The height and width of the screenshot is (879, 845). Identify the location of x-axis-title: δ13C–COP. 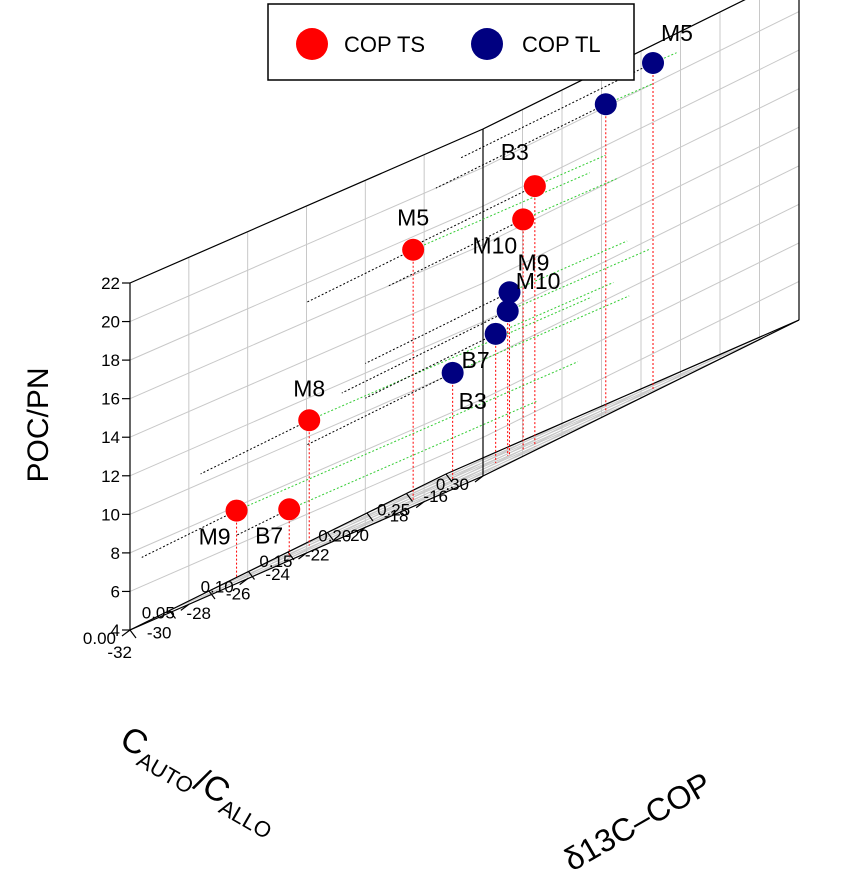
(638, 821).